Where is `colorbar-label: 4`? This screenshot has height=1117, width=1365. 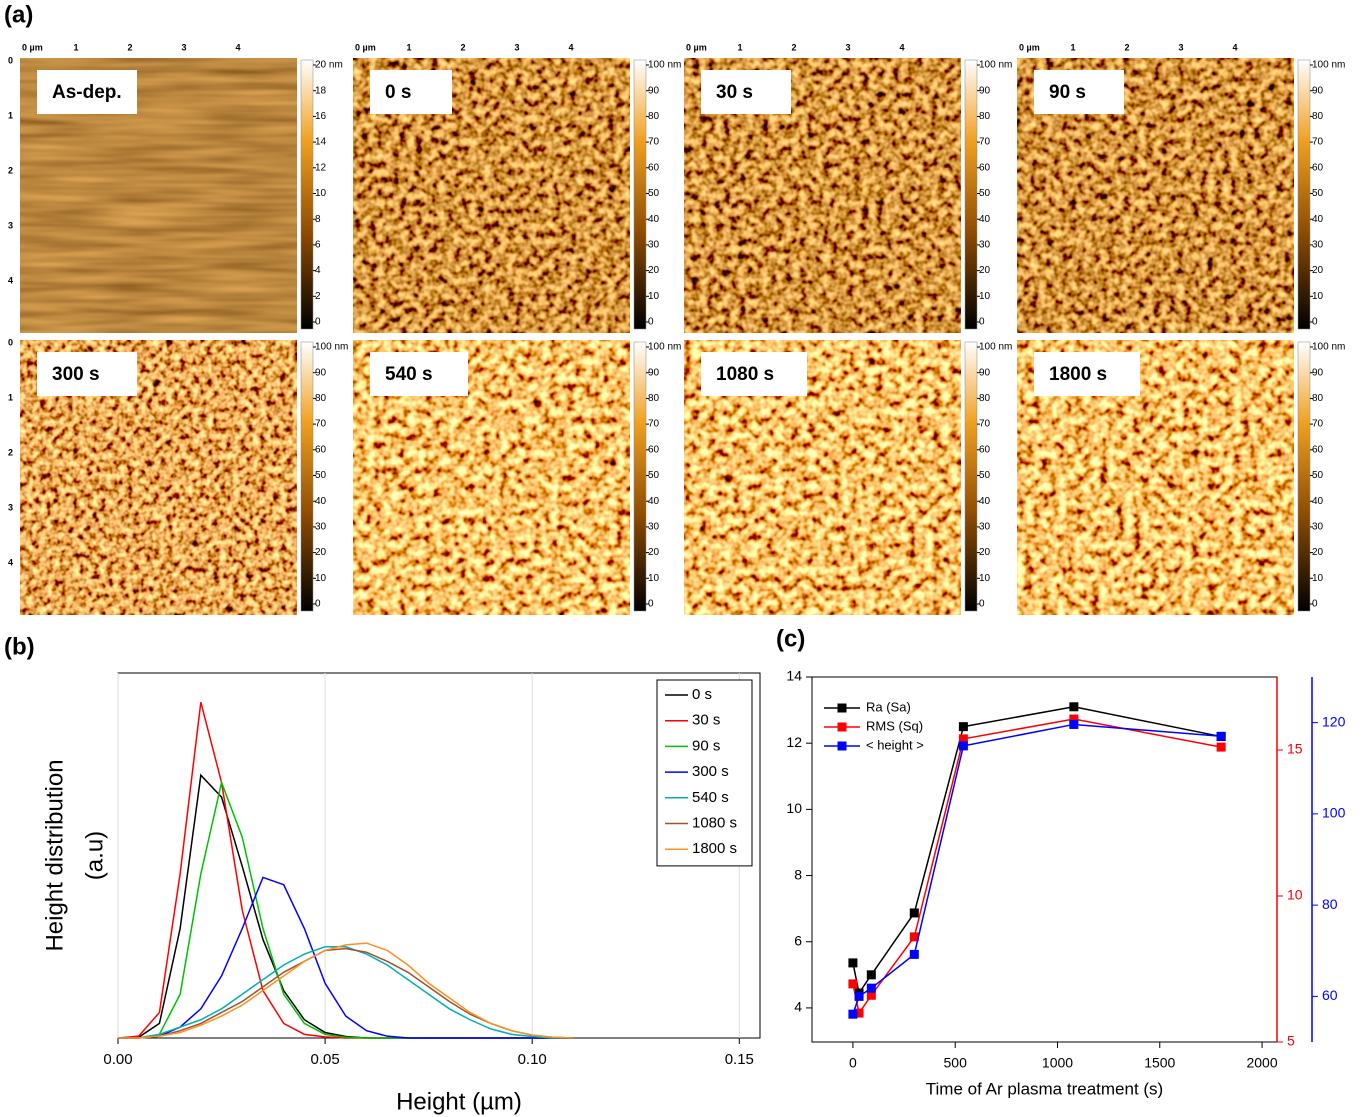 colorbar-label: 4 is located at coordinates (318, 270).